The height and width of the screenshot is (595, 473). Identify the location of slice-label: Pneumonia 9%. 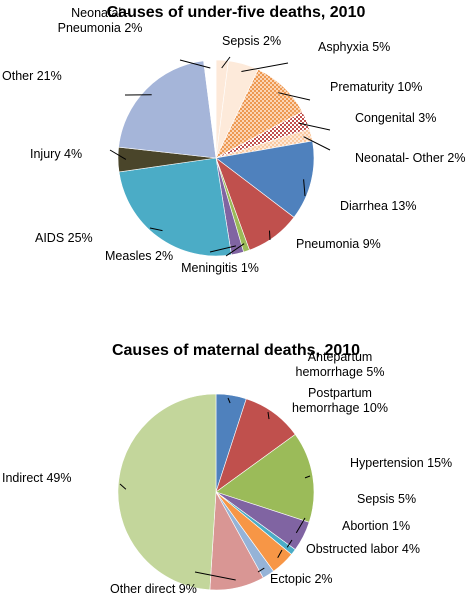
(338, 244).